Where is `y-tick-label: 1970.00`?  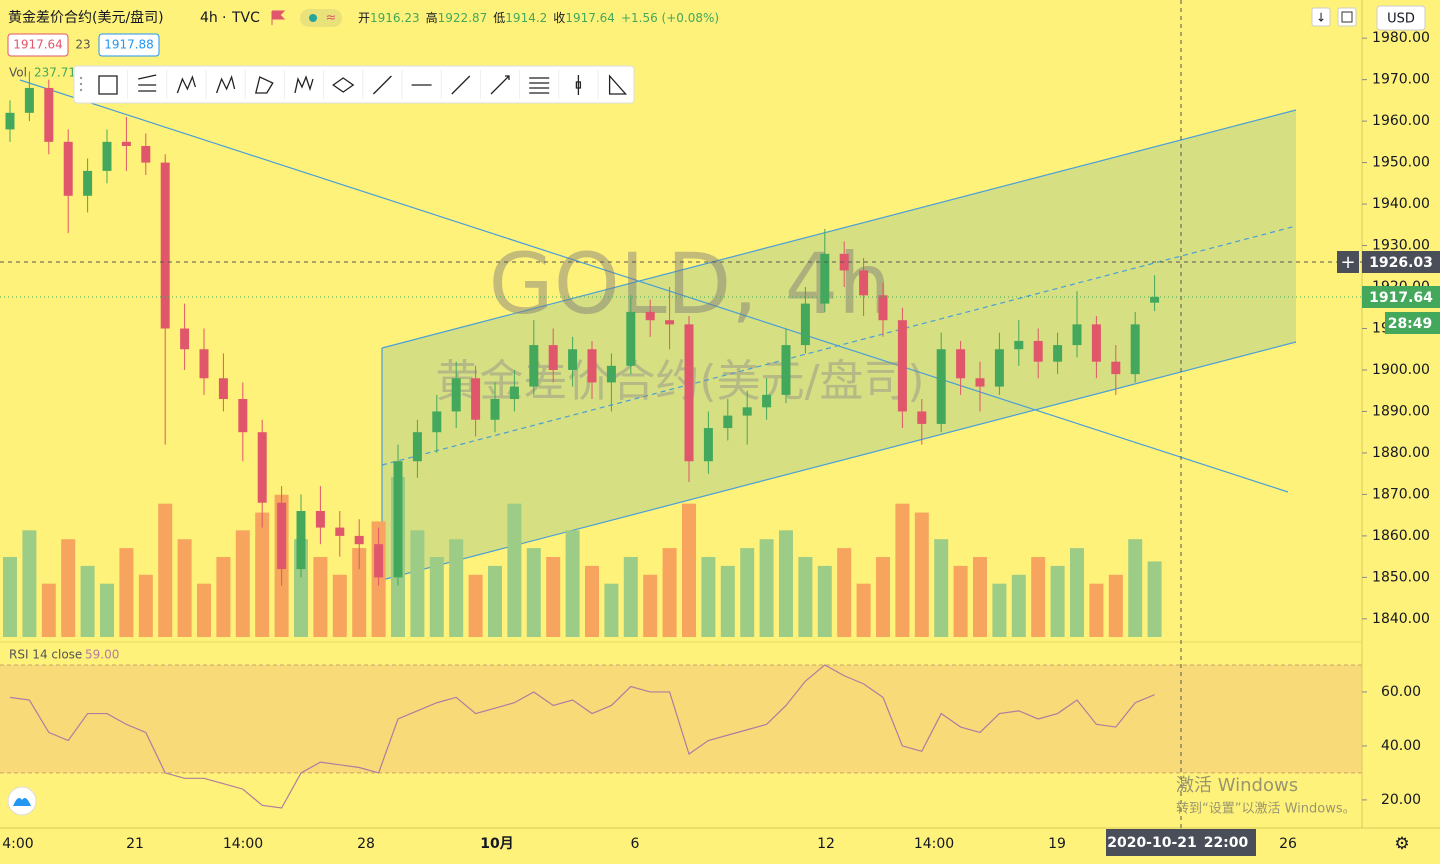 y-tick-label: 1970.00 is located at coordinates (1401, 80).